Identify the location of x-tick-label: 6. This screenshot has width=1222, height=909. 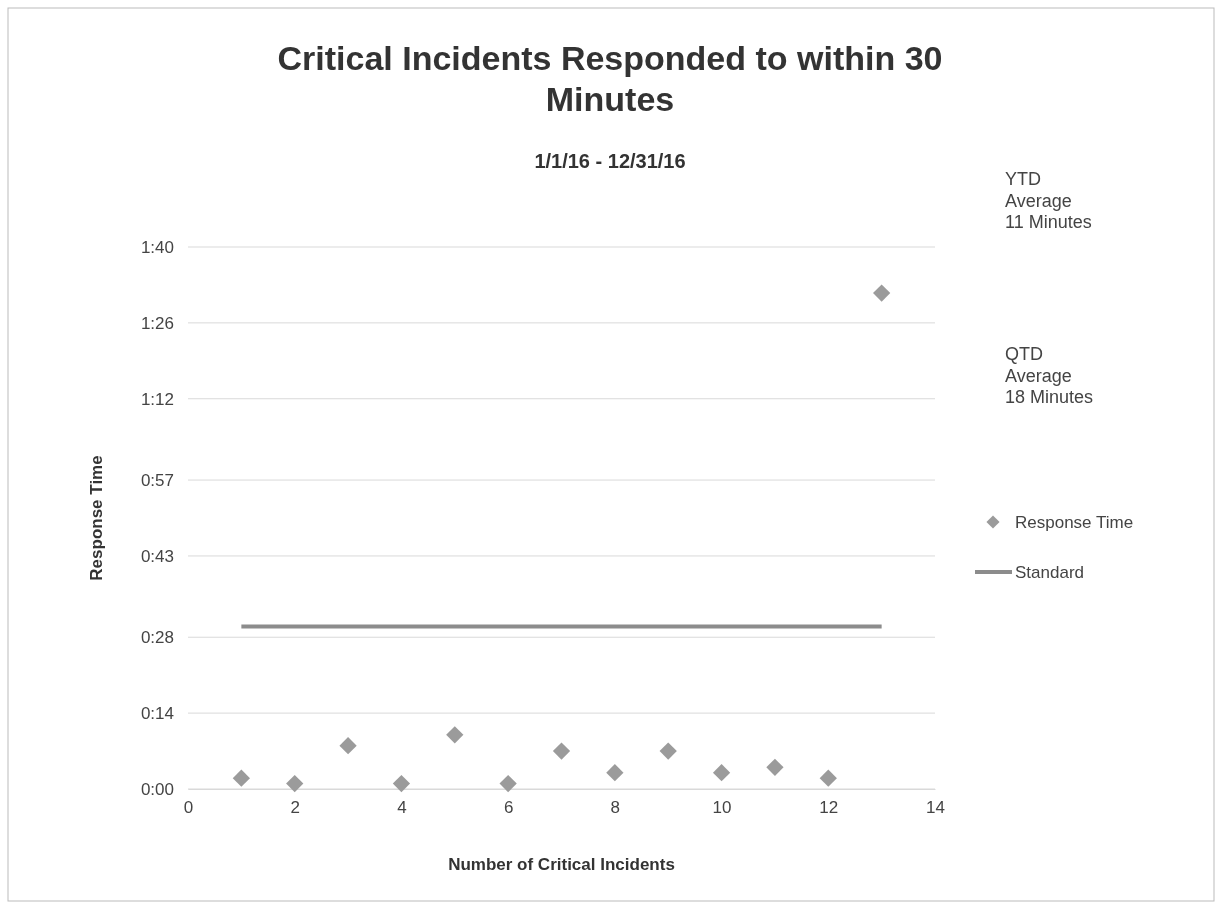
(508, 808).